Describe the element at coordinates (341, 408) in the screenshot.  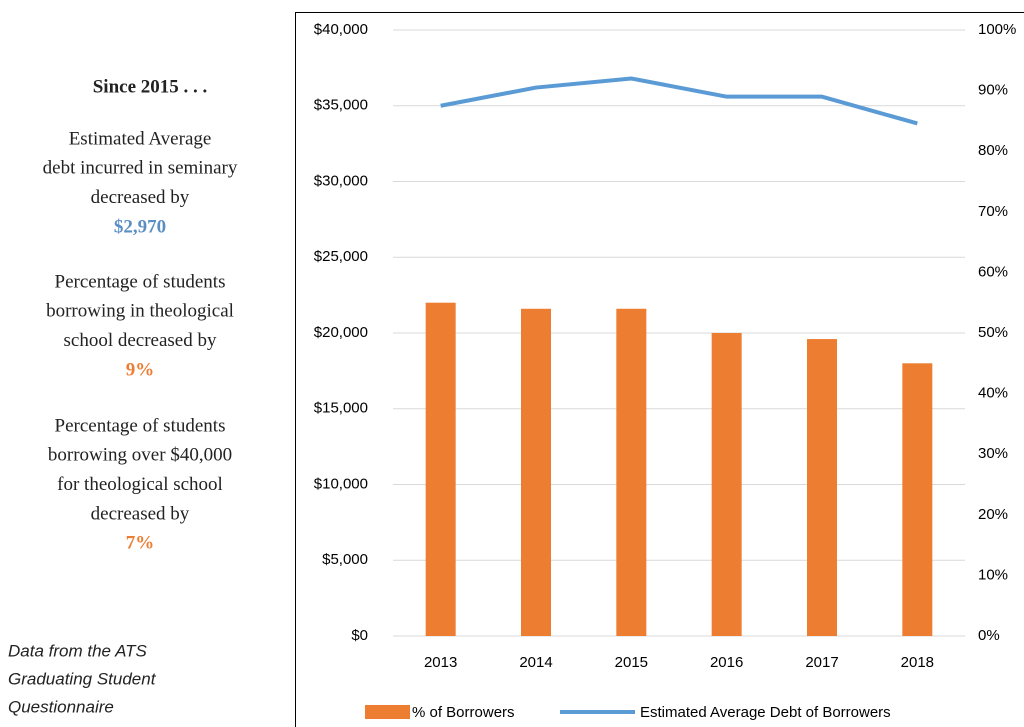
I see `y-tick-label: $15,000` at that location.